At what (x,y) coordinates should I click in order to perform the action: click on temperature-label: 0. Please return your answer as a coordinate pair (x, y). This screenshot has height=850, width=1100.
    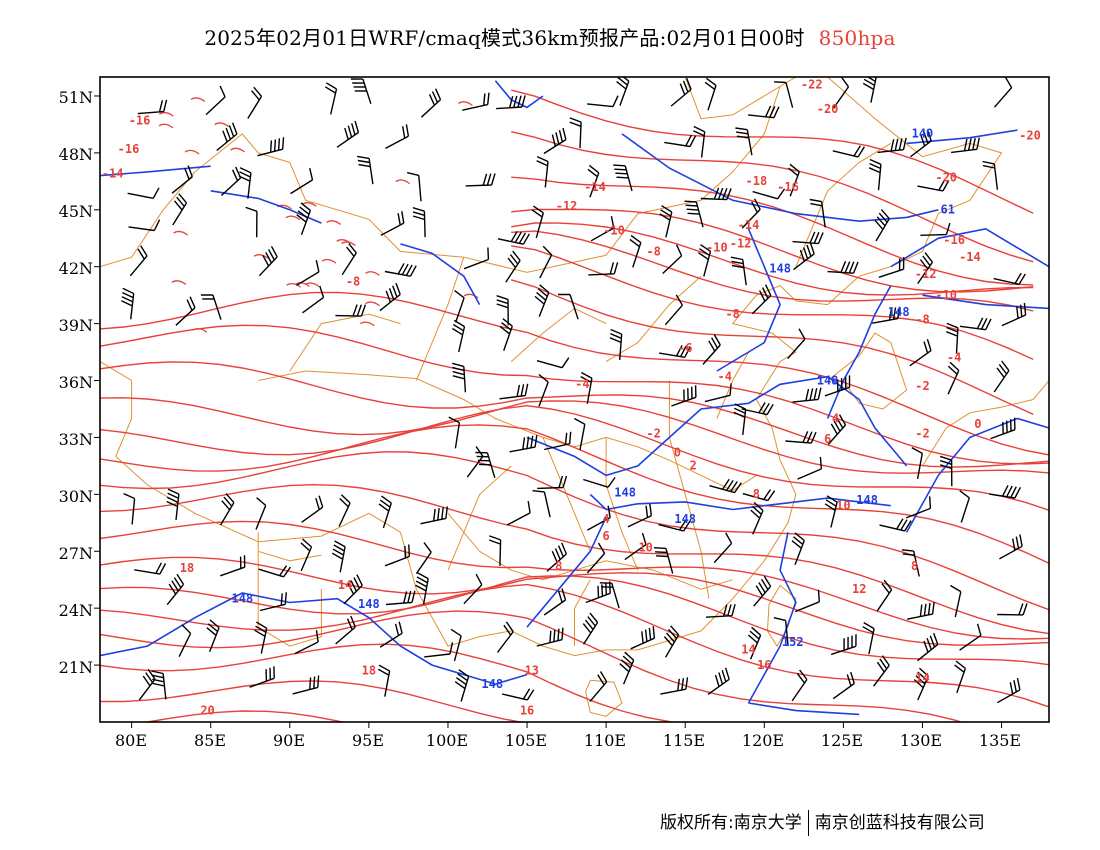
    Looking at the image, I should click on (977, 424).